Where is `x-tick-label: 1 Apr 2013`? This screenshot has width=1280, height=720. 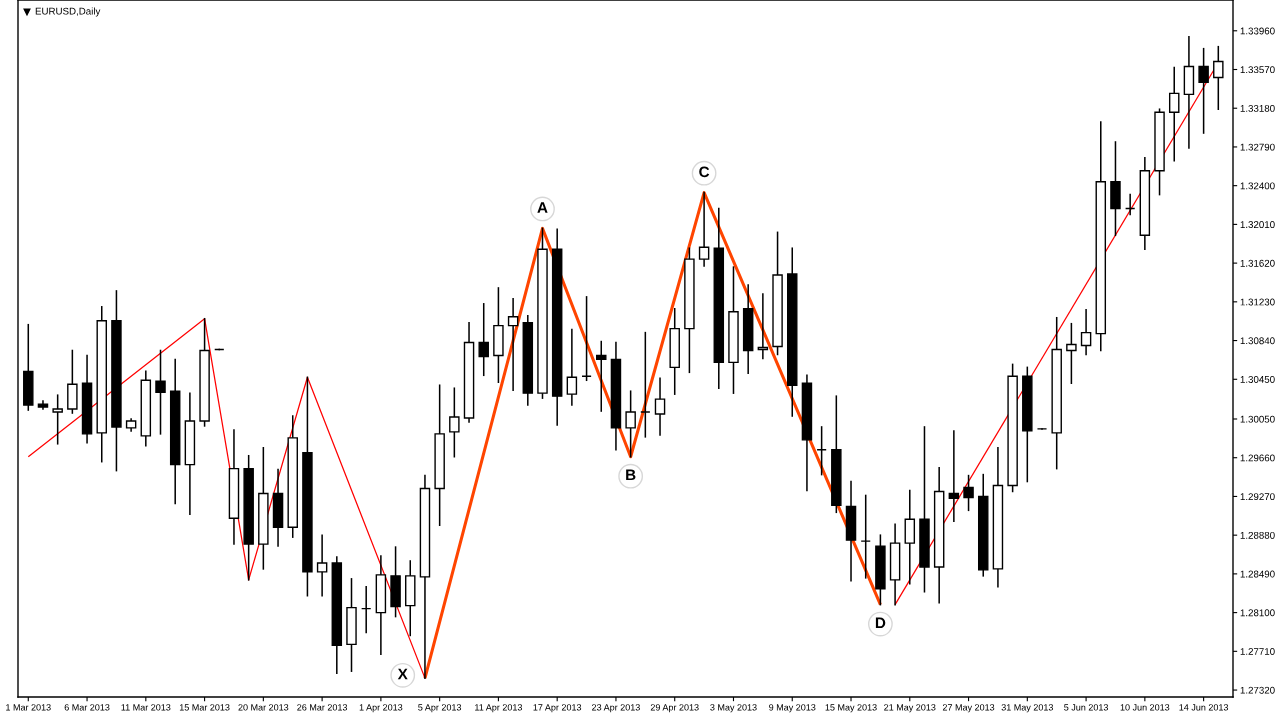 x-tick-label: 1 Apr 2013 is located at coordinates (381, 708).